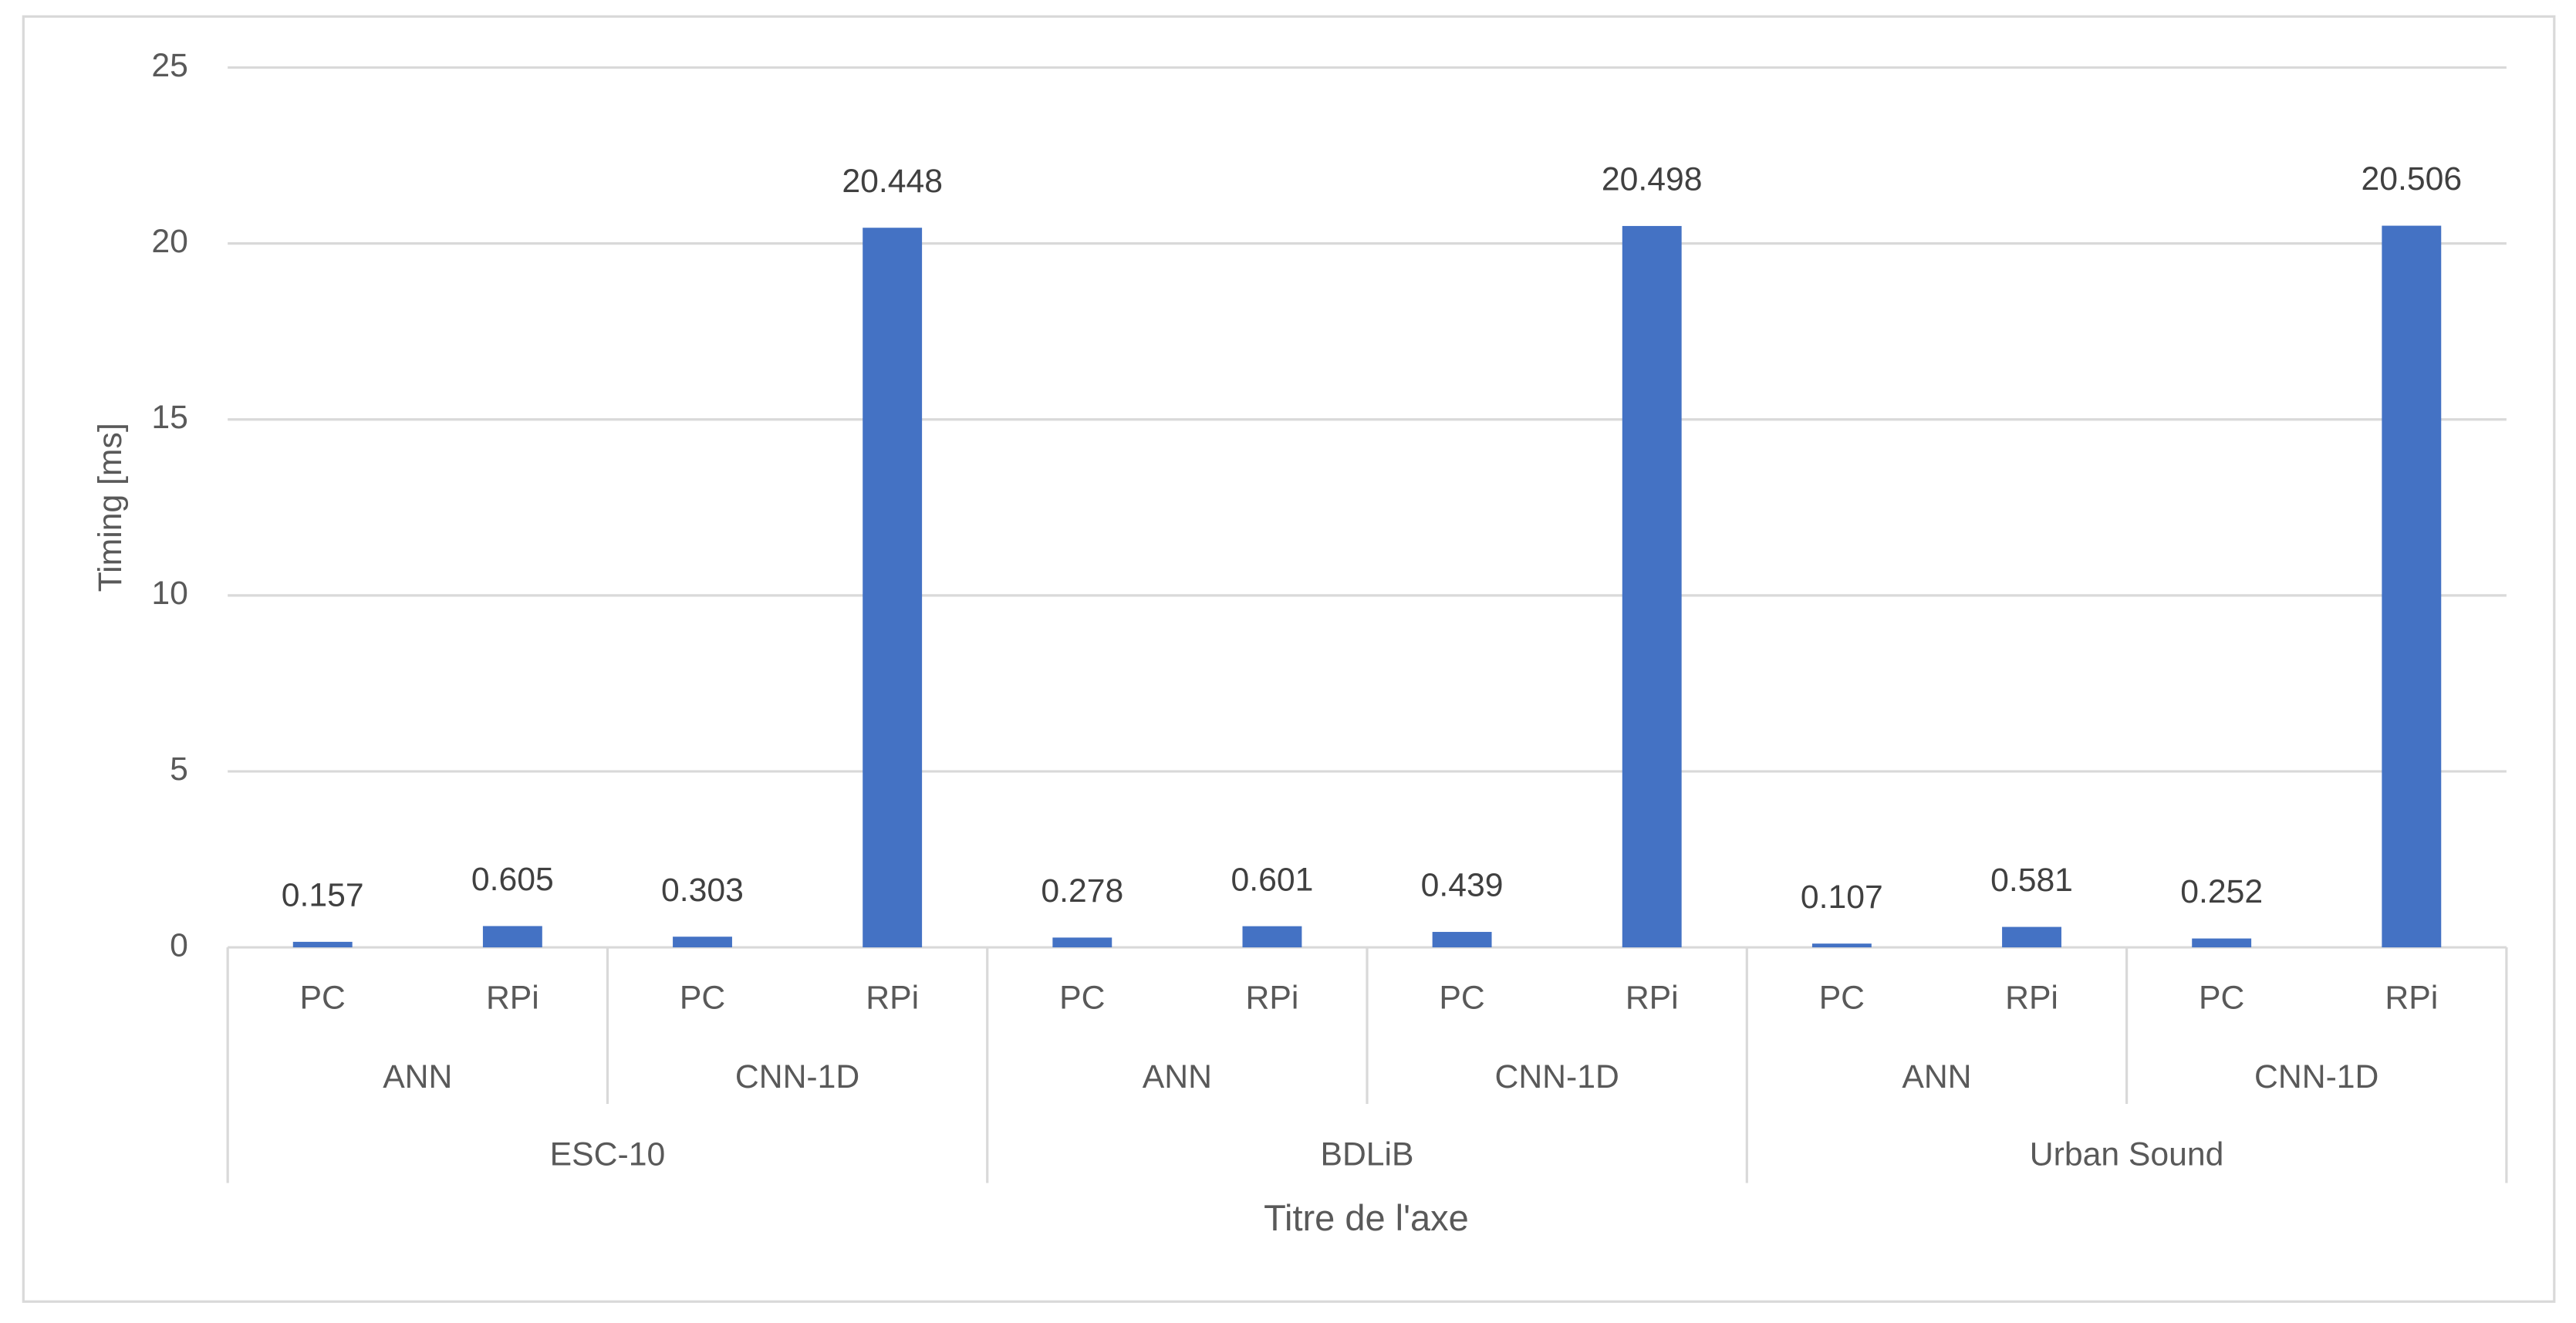 The width and height of the screenshot is (2576, 1323). I want to click on data-label: 0.303, so click(703, 890).